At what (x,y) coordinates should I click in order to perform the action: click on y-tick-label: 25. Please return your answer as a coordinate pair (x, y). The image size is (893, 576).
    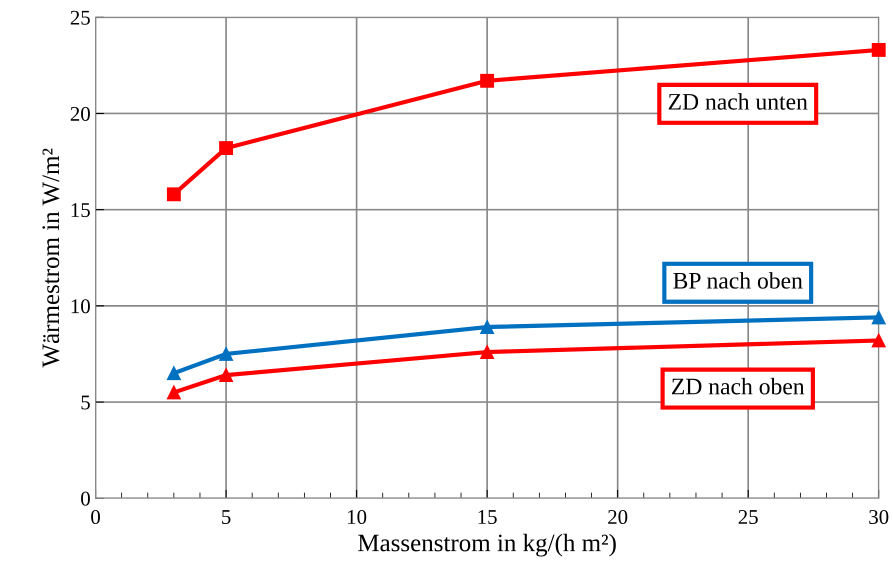
    Looking at the image, I should click on (80, 17).